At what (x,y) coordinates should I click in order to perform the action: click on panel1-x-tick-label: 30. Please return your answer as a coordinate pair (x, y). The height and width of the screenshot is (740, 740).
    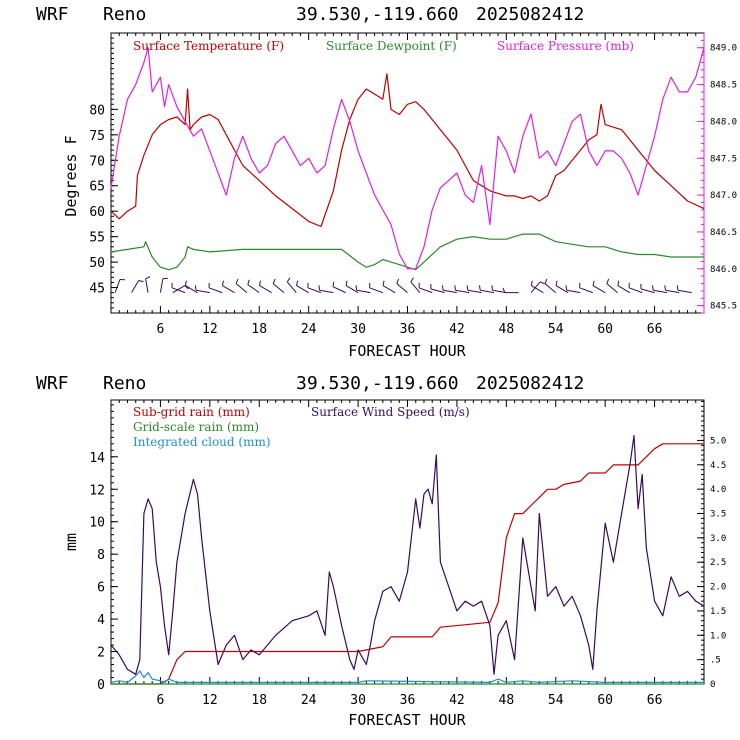
    Looking at the image, I should click on (358, 329).